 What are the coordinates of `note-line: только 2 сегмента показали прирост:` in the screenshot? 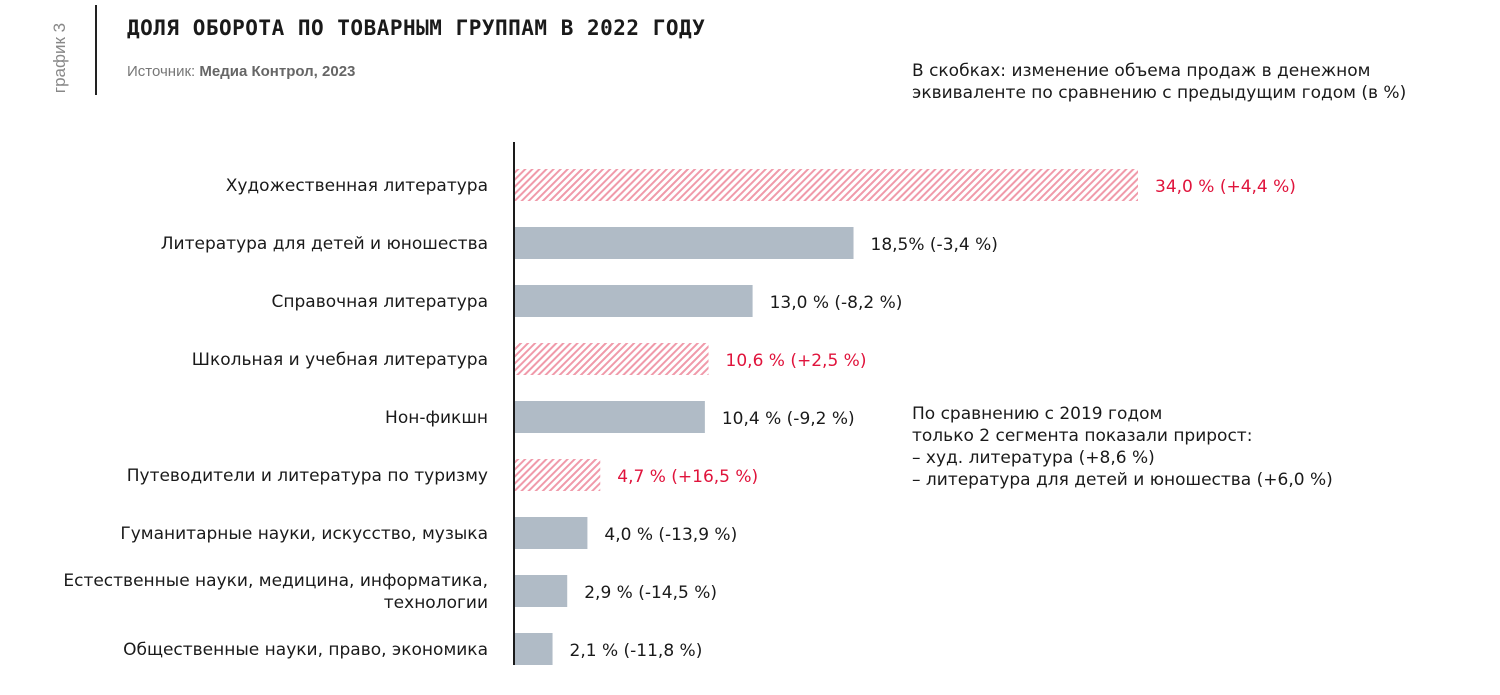 It's located at (1082, 436).